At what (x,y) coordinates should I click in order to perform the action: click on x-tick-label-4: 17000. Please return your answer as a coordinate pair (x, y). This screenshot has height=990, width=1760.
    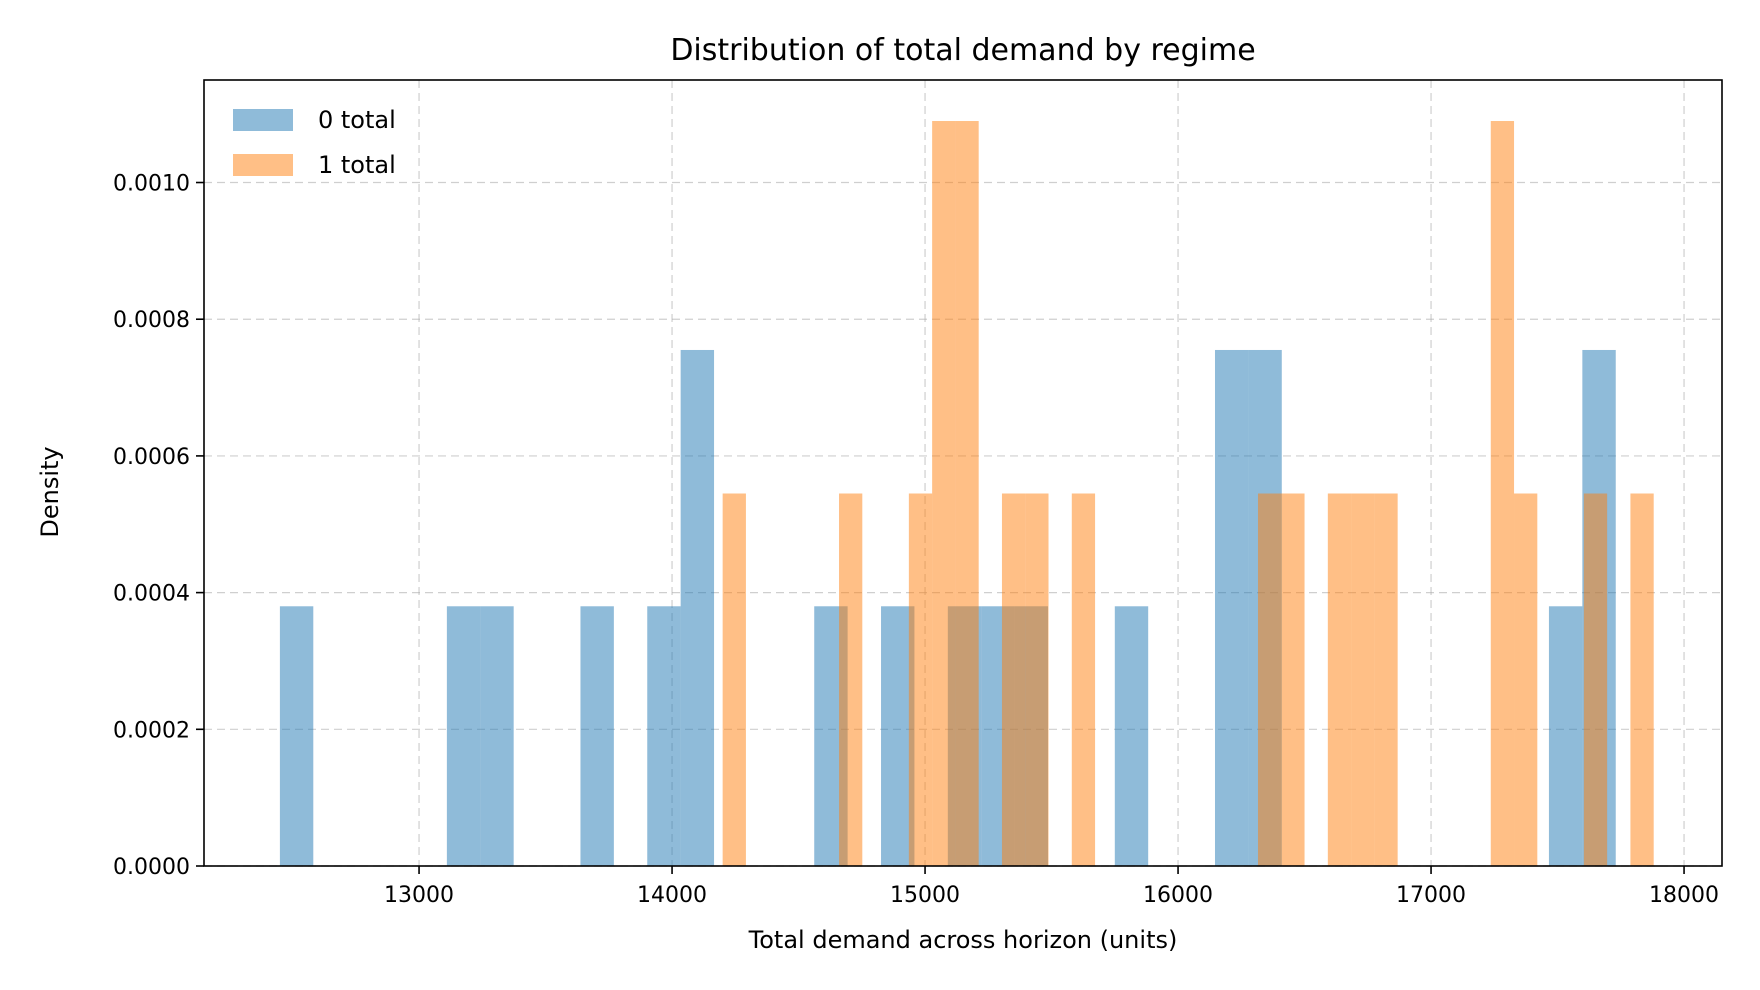
    Looking at the image, I should click on (1431, 895).